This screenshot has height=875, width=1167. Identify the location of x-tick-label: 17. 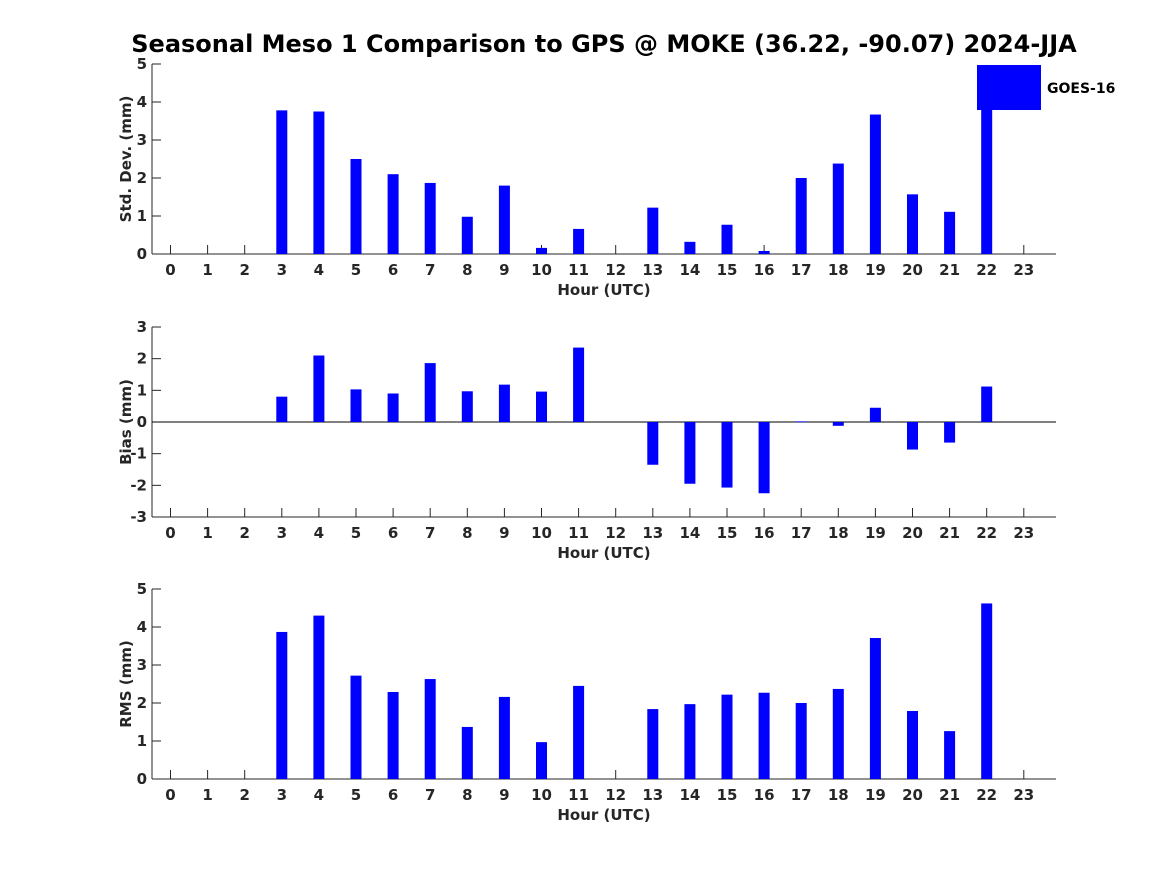
(801, 270).